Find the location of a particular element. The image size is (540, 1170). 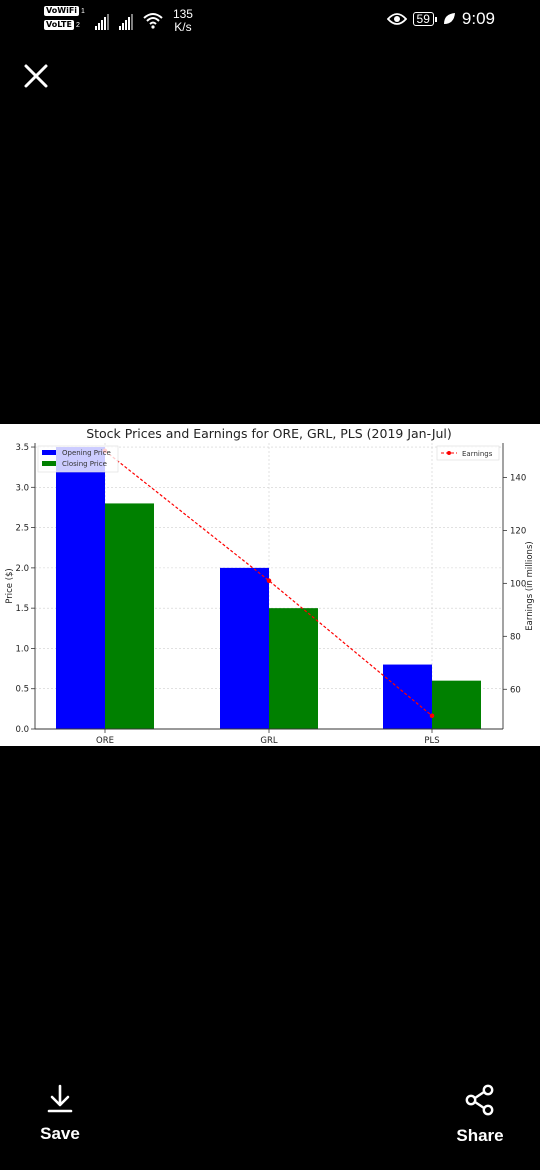

close-button is located at coordinates (36, 76).